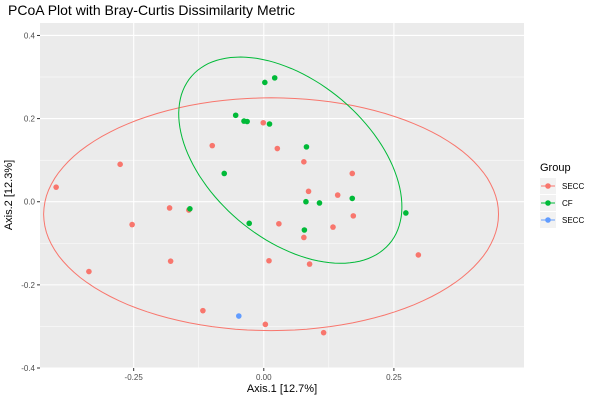  Describe the element at coordinates (9, 195) in the screenshot. I see `y-axis-title: Axis.2 [12.3%]` at that location.